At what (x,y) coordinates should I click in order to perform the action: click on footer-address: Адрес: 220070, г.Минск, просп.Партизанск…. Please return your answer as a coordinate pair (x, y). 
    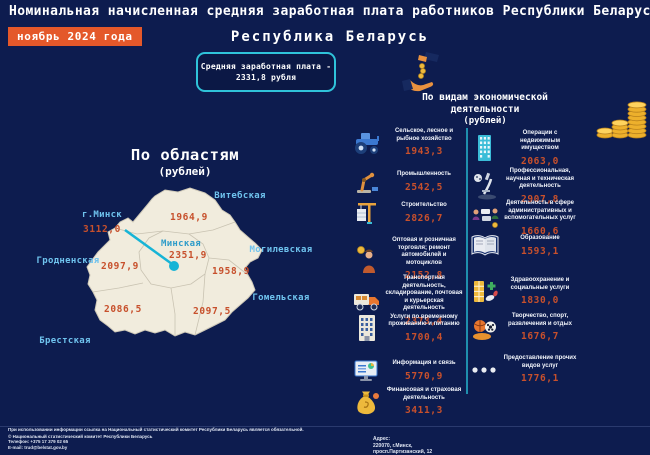
    Looking at the image, I should click on (403, 445).